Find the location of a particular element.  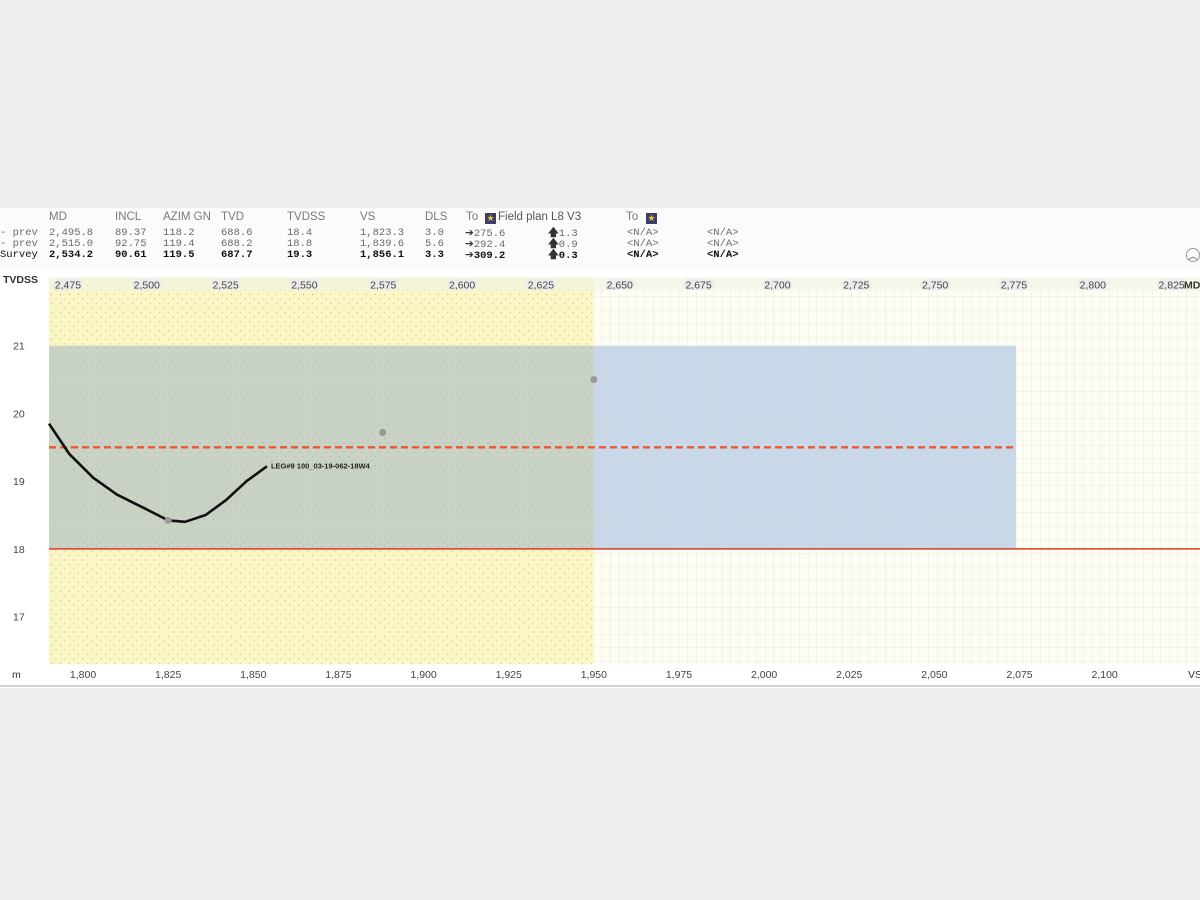

md-tick-label: 2,700 is located at coordinates (777, 286).